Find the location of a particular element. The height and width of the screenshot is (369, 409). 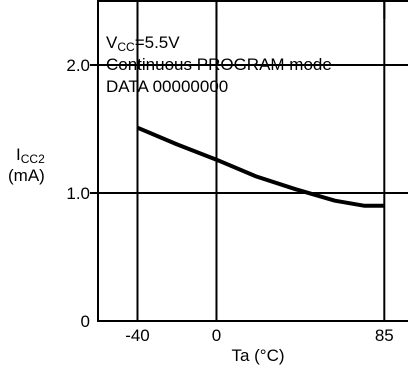

y-axis-unit: (mA) is located at coordinates (26, 175).